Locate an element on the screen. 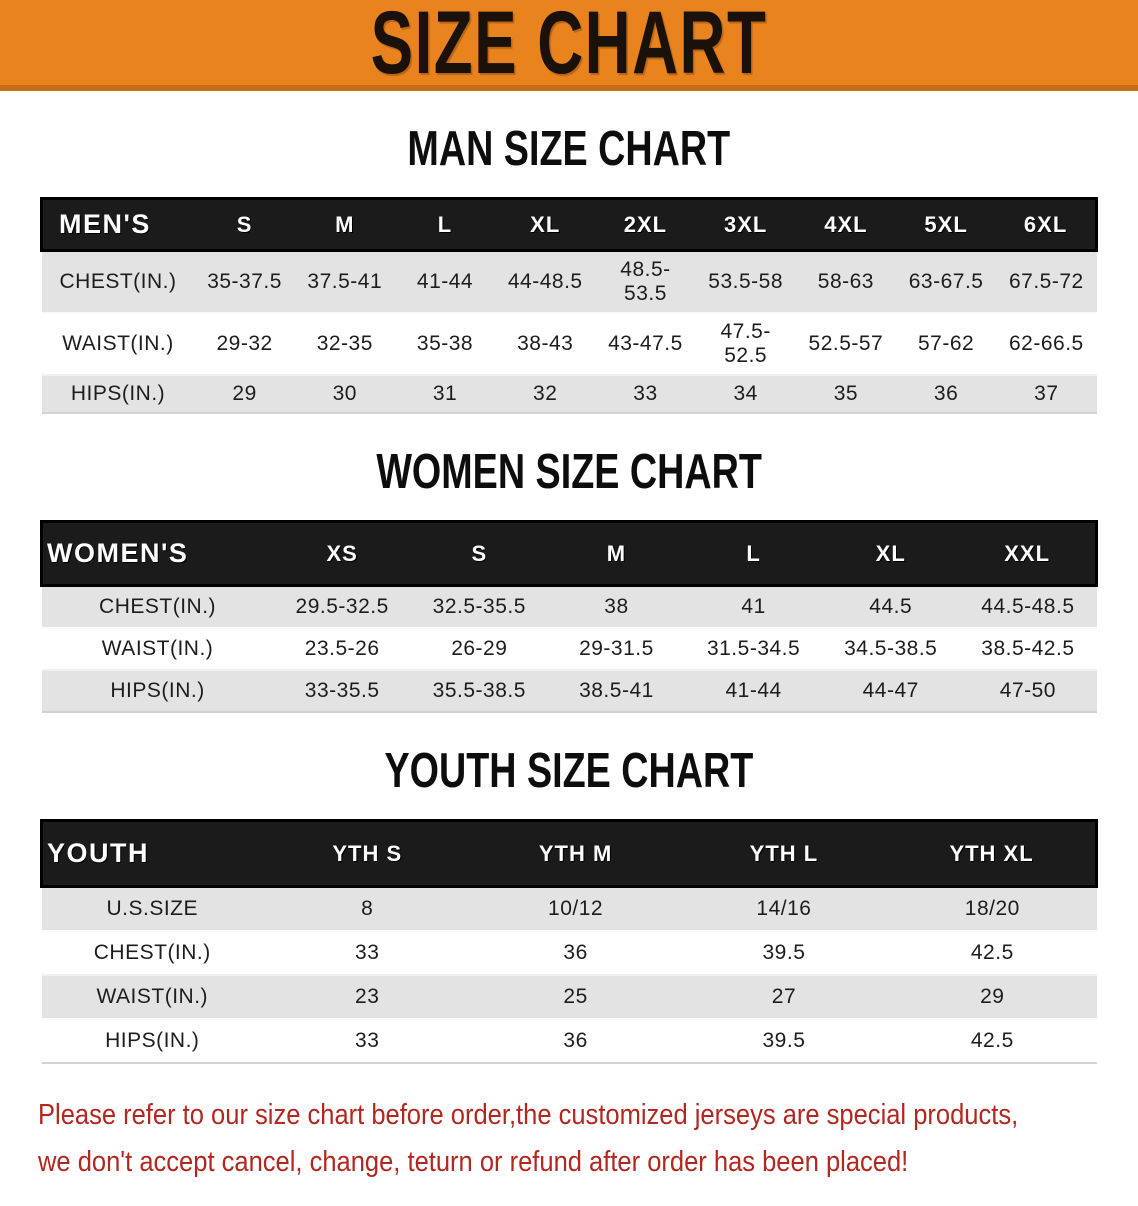 The width and height of the screenshot is (1138, 1206). size-value: 44.5 is located at coordinates (891, 606).